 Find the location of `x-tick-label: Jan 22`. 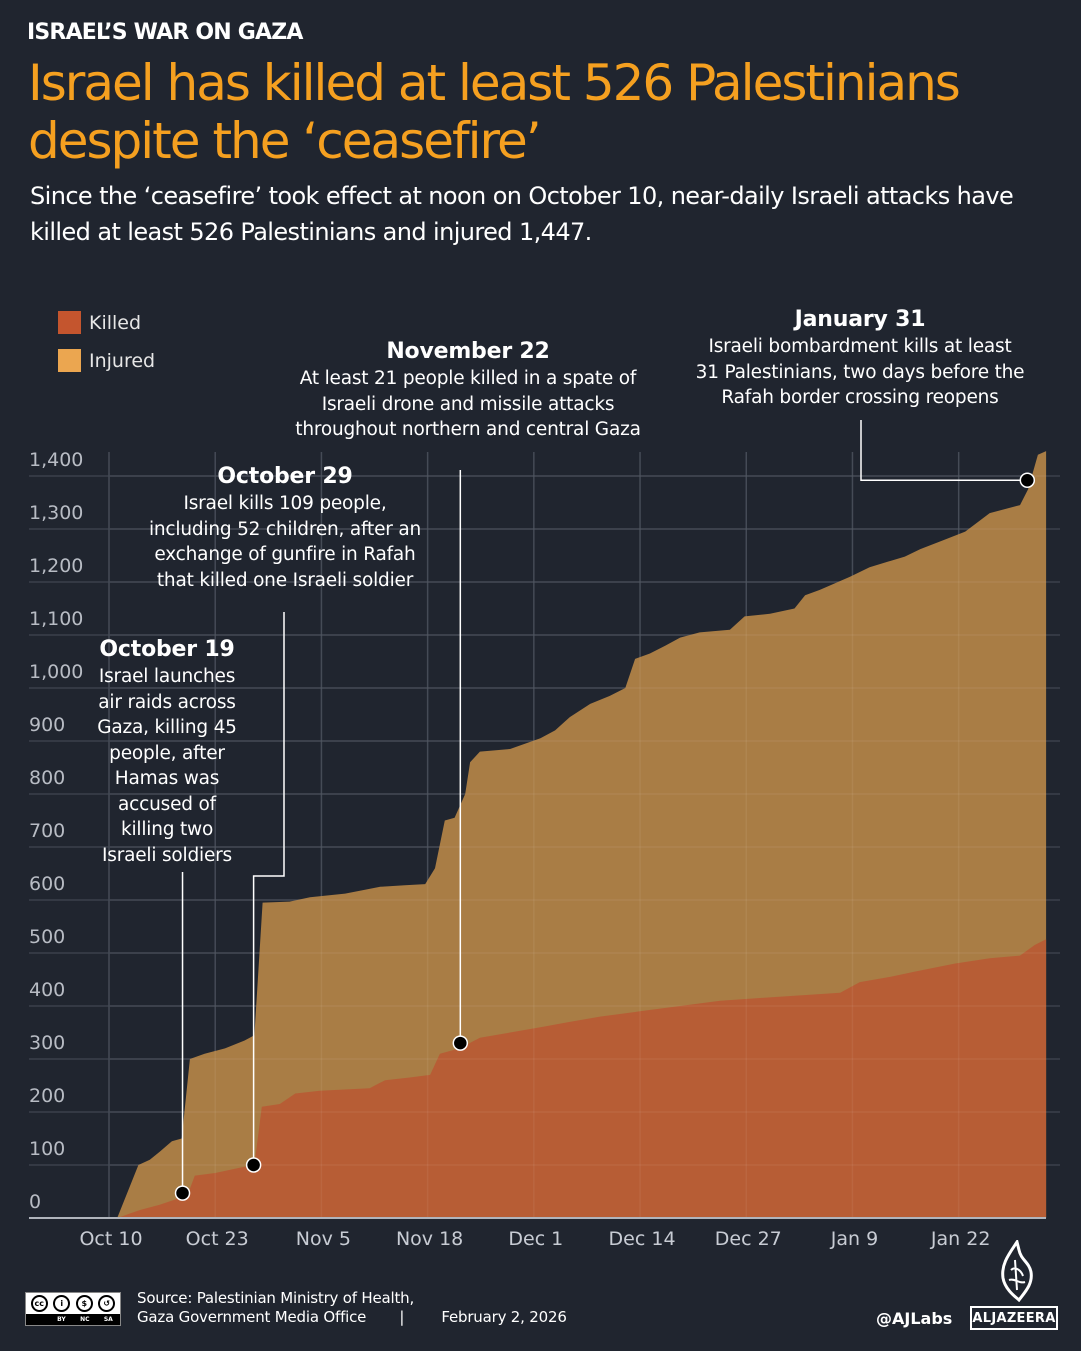

x-tick-label: Jan 22 is located at coordinates (960, 1239).